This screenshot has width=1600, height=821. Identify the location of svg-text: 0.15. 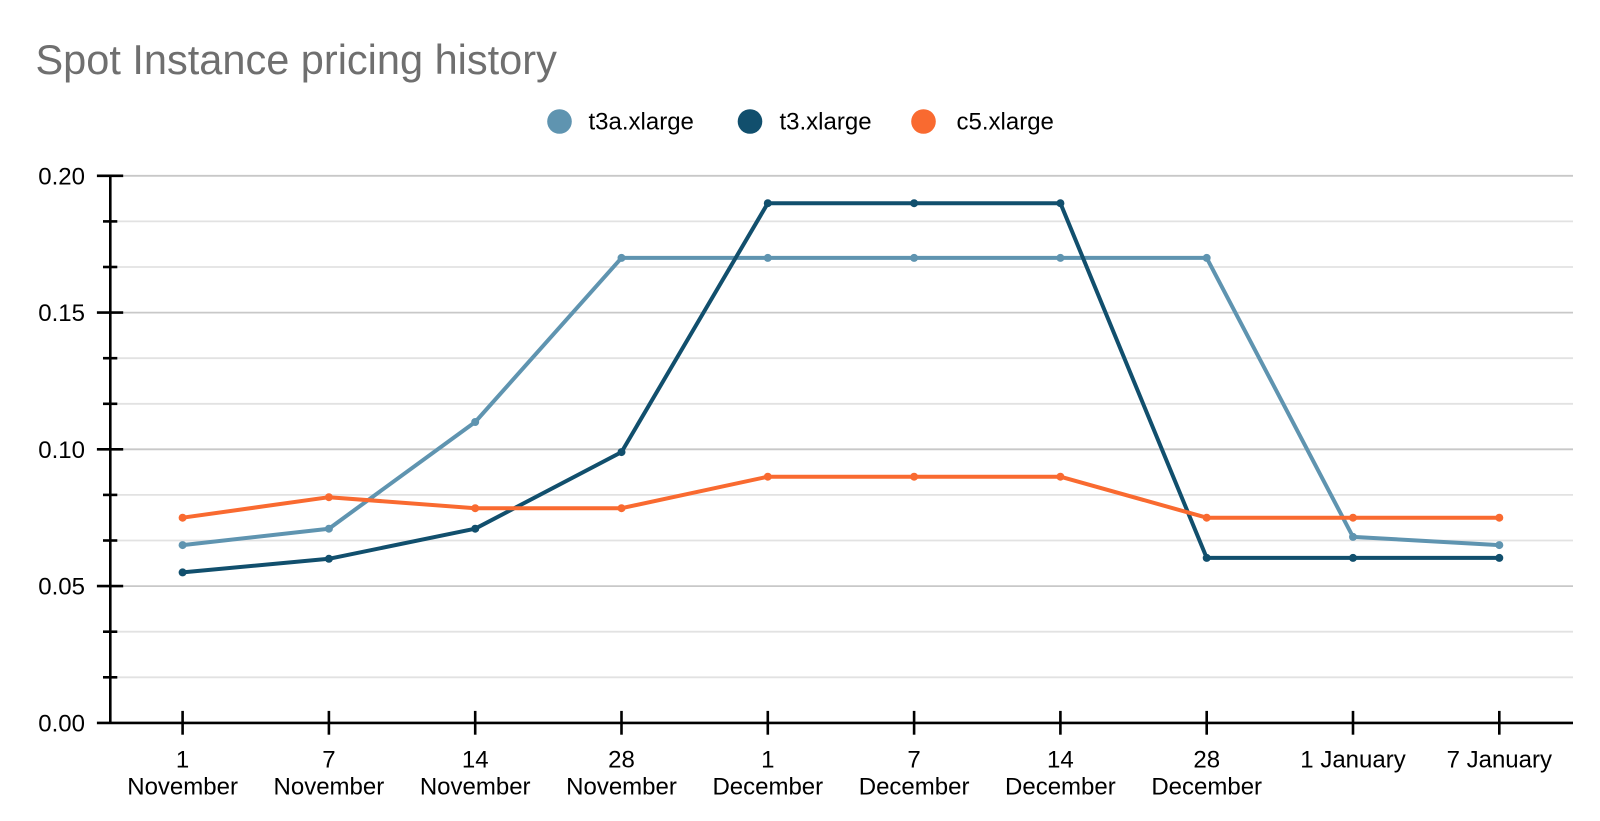
(61, 313).